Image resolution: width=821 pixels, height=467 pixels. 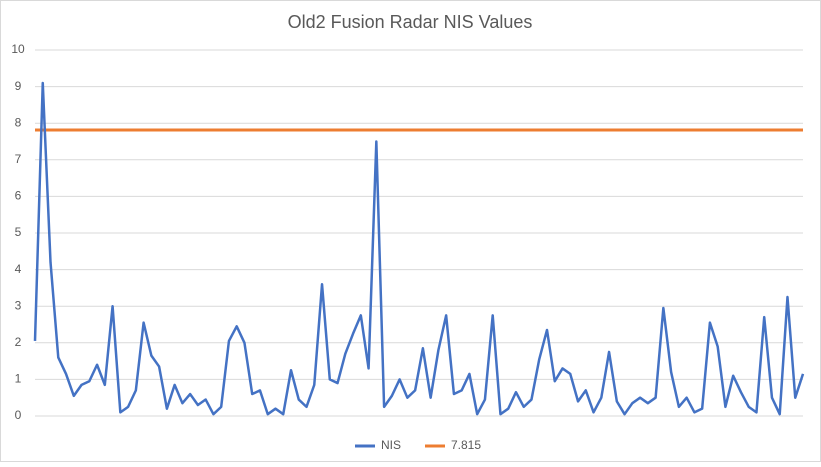 I want to click on y-tick-label: 10, so click(x=18, y=49).